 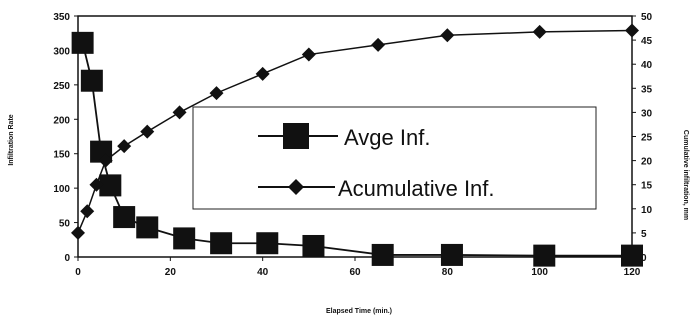 I want to click on x-tick-label: 40, so click(x=263, y=272).